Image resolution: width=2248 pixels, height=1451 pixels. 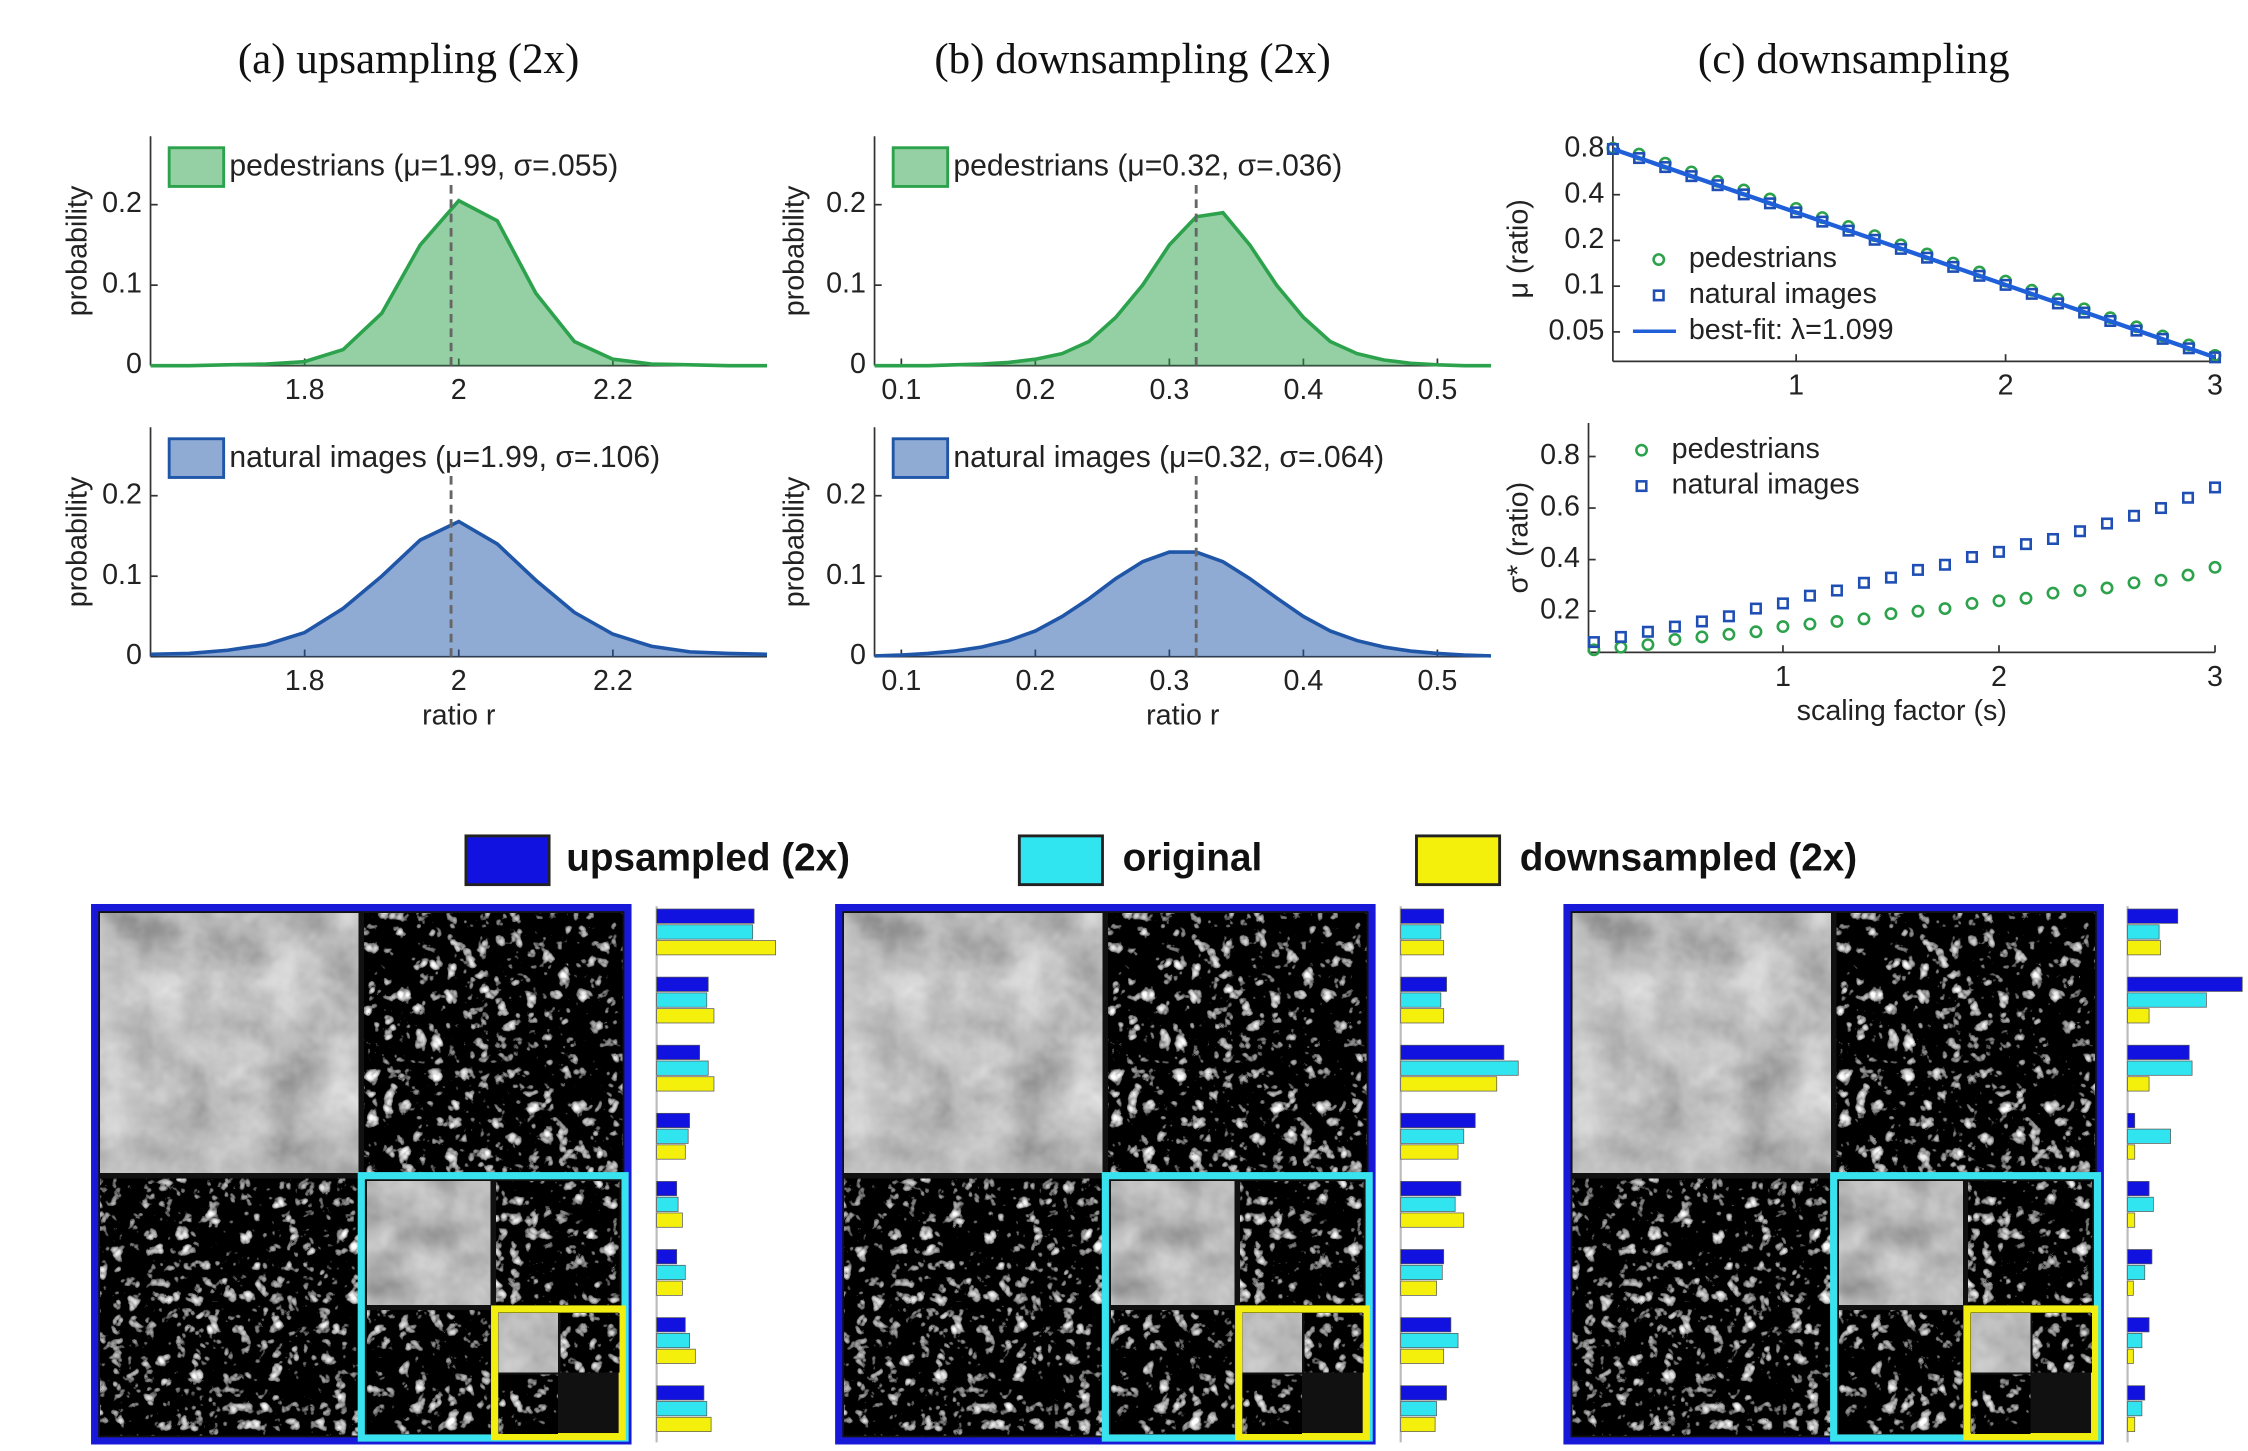 I want to click on legend-label: pedestrians (μ=0.32, σ=.036), so click(x=1147, y=166).